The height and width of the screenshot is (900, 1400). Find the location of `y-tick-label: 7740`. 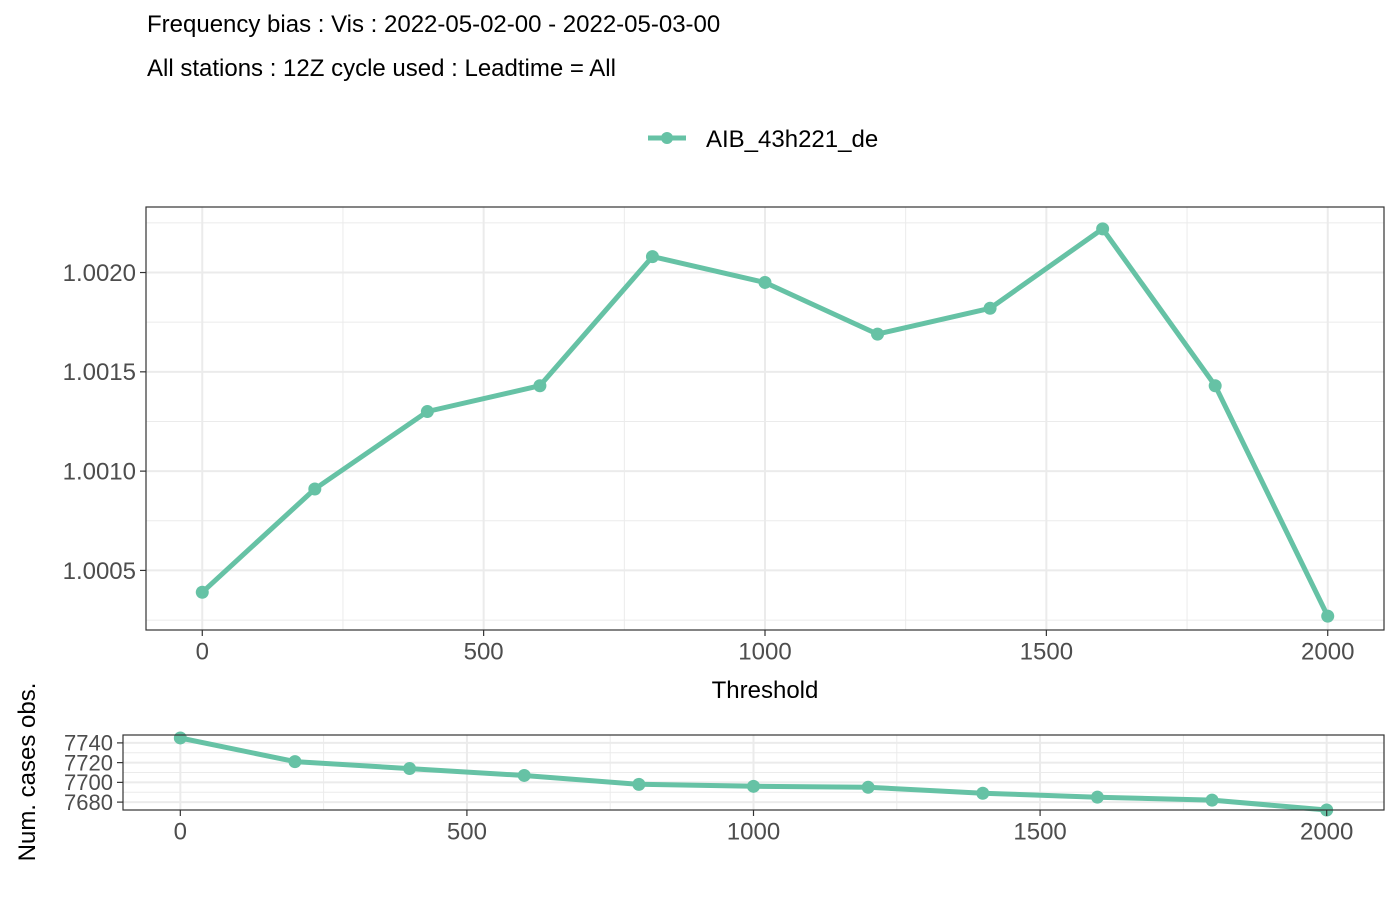

y-tick-label: 7740 is located at coordinates (88, 743).